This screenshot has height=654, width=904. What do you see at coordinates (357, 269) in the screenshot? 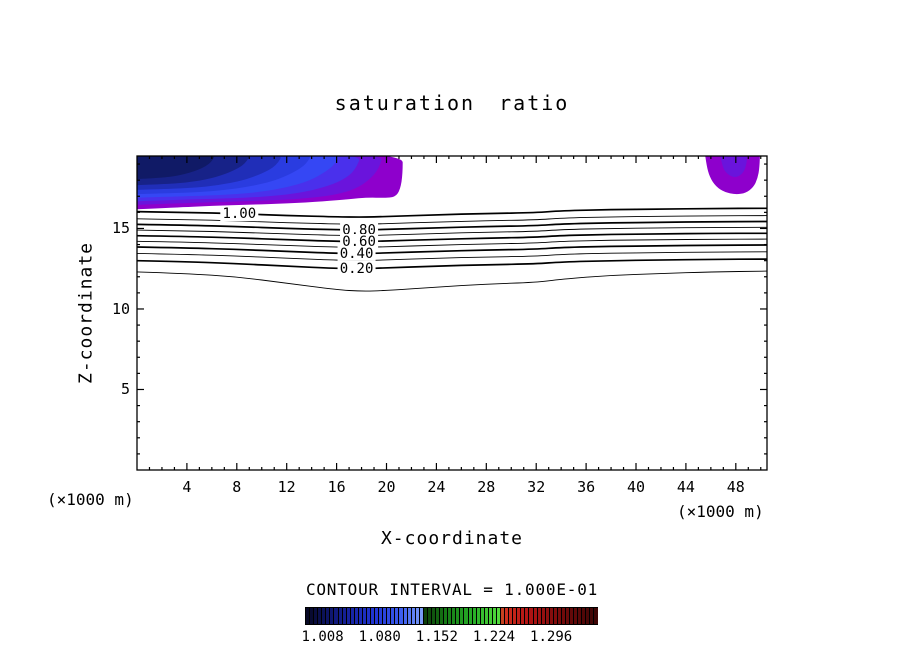
I see `contour-label-0.2: 0.20` at bounding box center [357, 269].